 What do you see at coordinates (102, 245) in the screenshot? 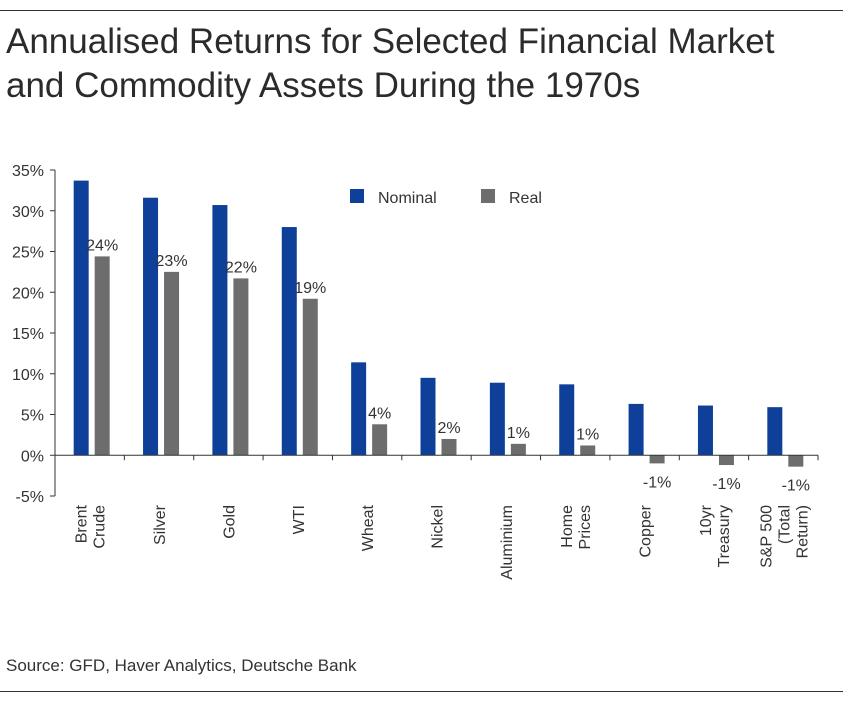
I see `real-data-label: 24%` at bounding box center [102, 245].